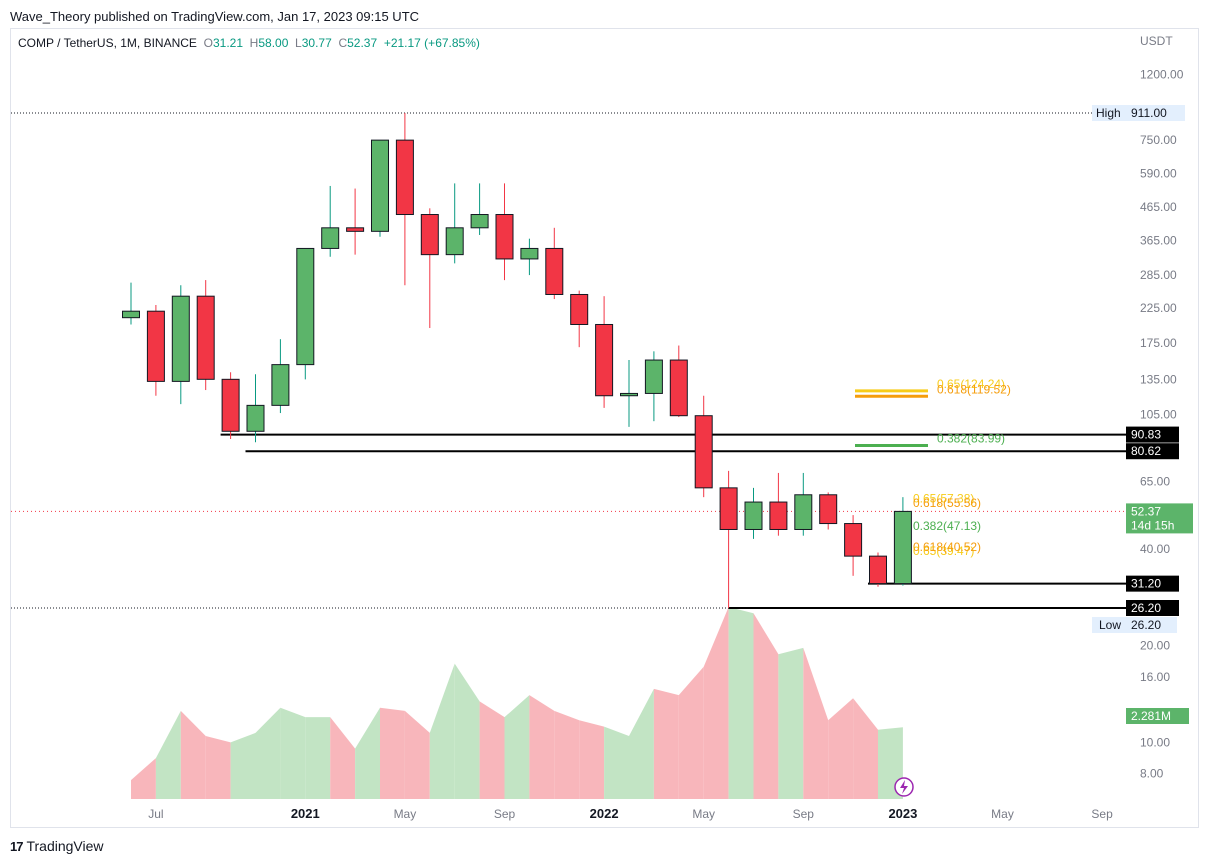 The width and height of the screenshot is (1209, 863). I want to click on lightning-icon, so click(904, 787).